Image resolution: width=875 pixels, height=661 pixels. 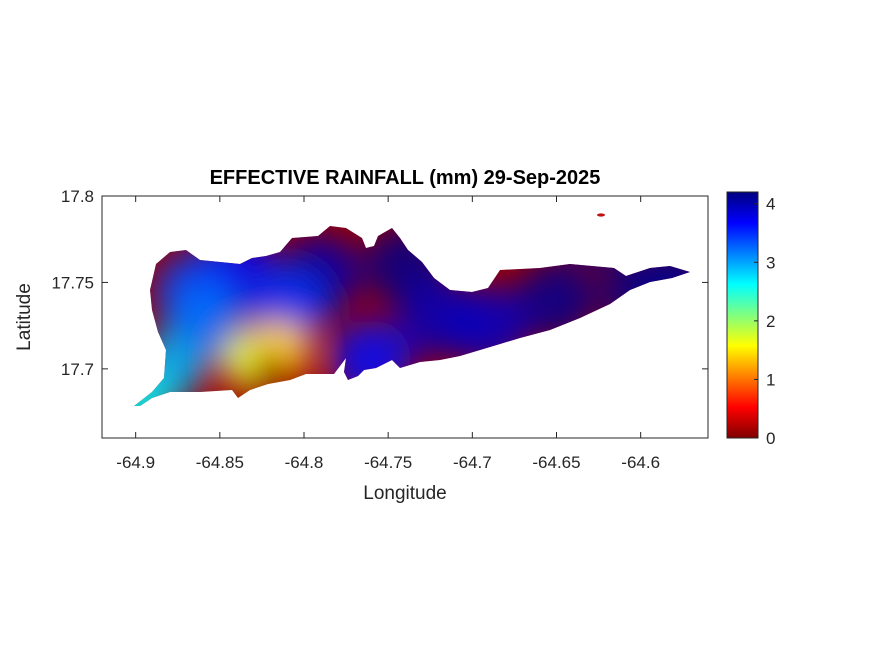 I want to click on x-tick-label: -64.85, so click(x=220, y=462).